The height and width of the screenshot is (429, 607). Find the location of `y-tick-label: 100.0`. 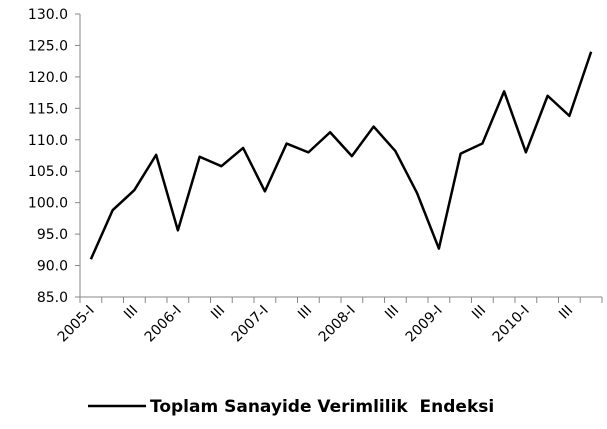

y-tick-label: 100.0 is located at coordinates (48, 204).